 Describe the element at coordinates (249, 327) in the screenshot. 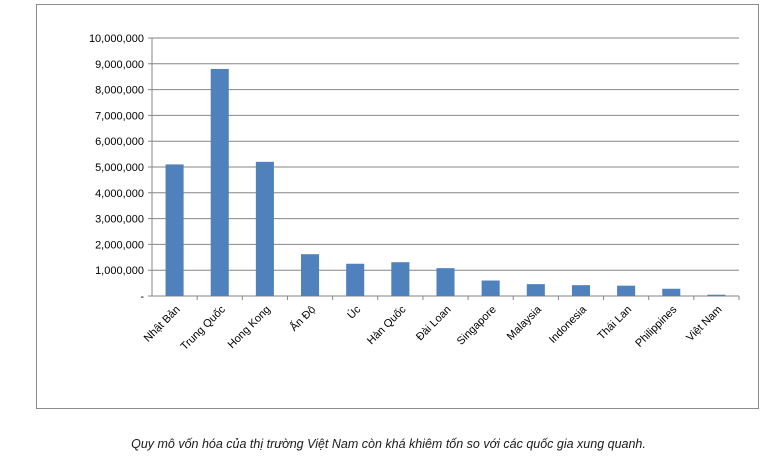

I see `x-category-label: Hong Kong` at that location.